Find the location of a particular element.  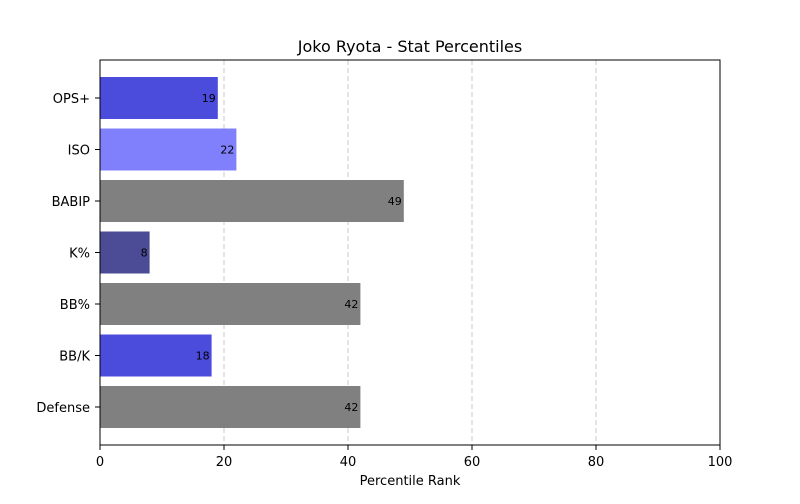

bar-k- is located at coordinates (125, 252).